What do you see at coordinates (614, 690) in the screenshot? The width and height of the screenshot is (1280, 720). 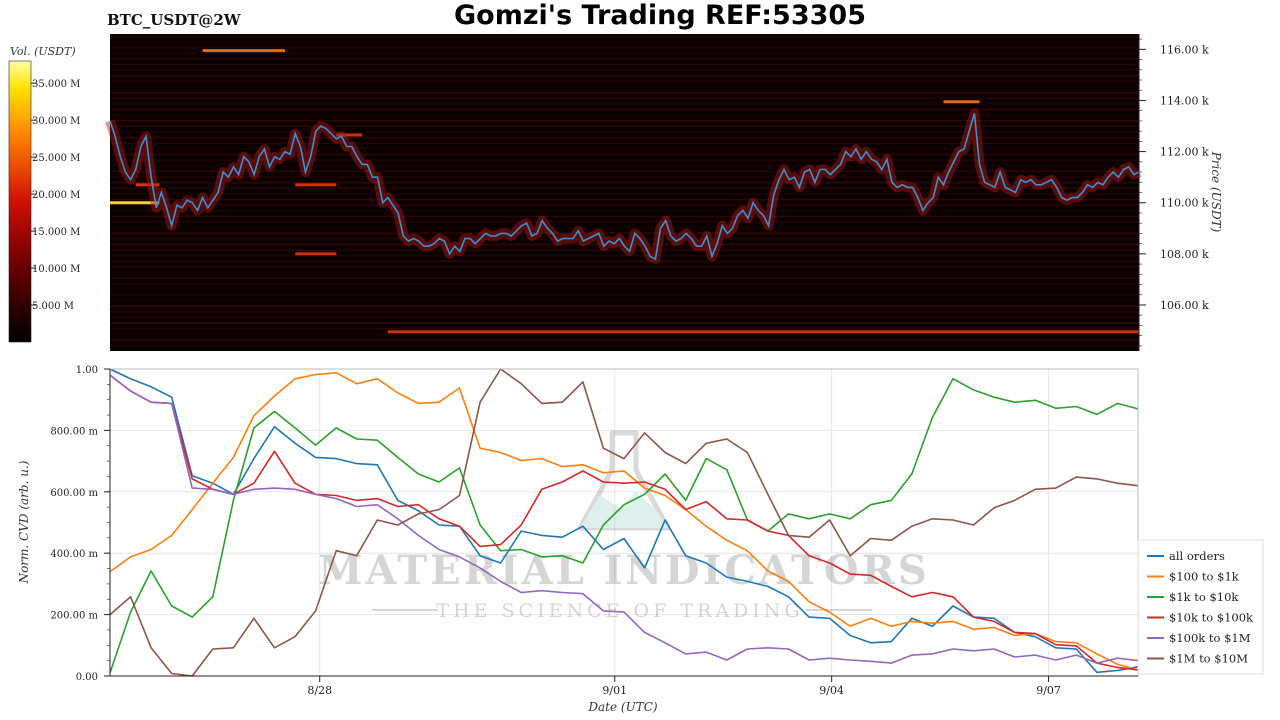 I see `cvd-x-tick-label: 9/01` at bounding box center [614, 690].